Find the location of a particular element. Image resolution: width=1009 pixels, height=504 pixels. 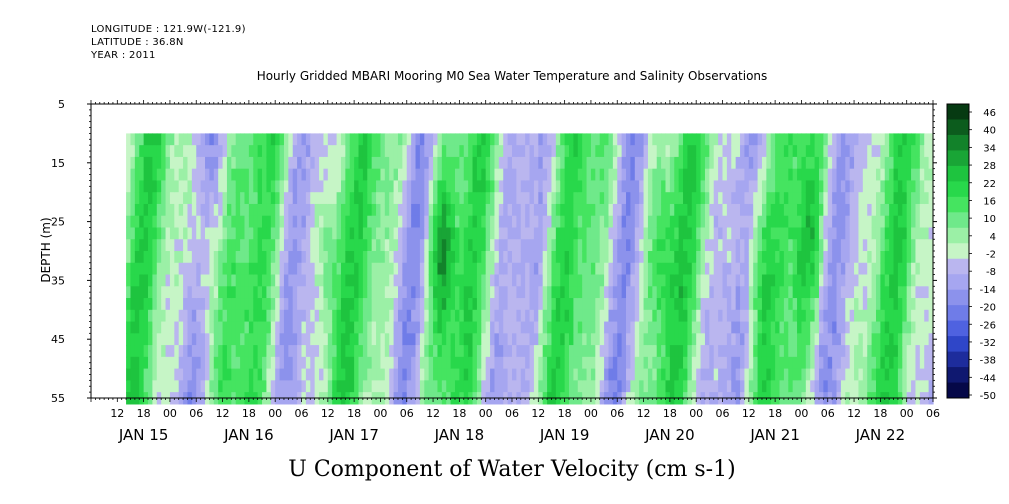

x-hour-tick-label: 06 is located at coordinates (407, 413).